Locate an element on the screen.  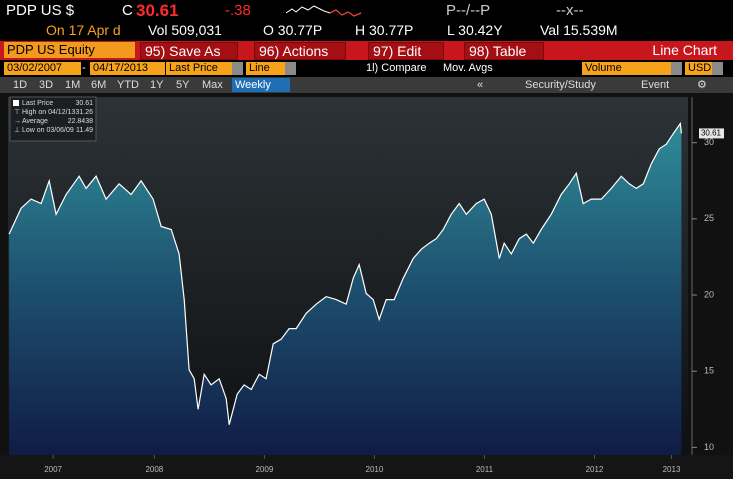
stat-icon: → is located at coordinates (17, 121).